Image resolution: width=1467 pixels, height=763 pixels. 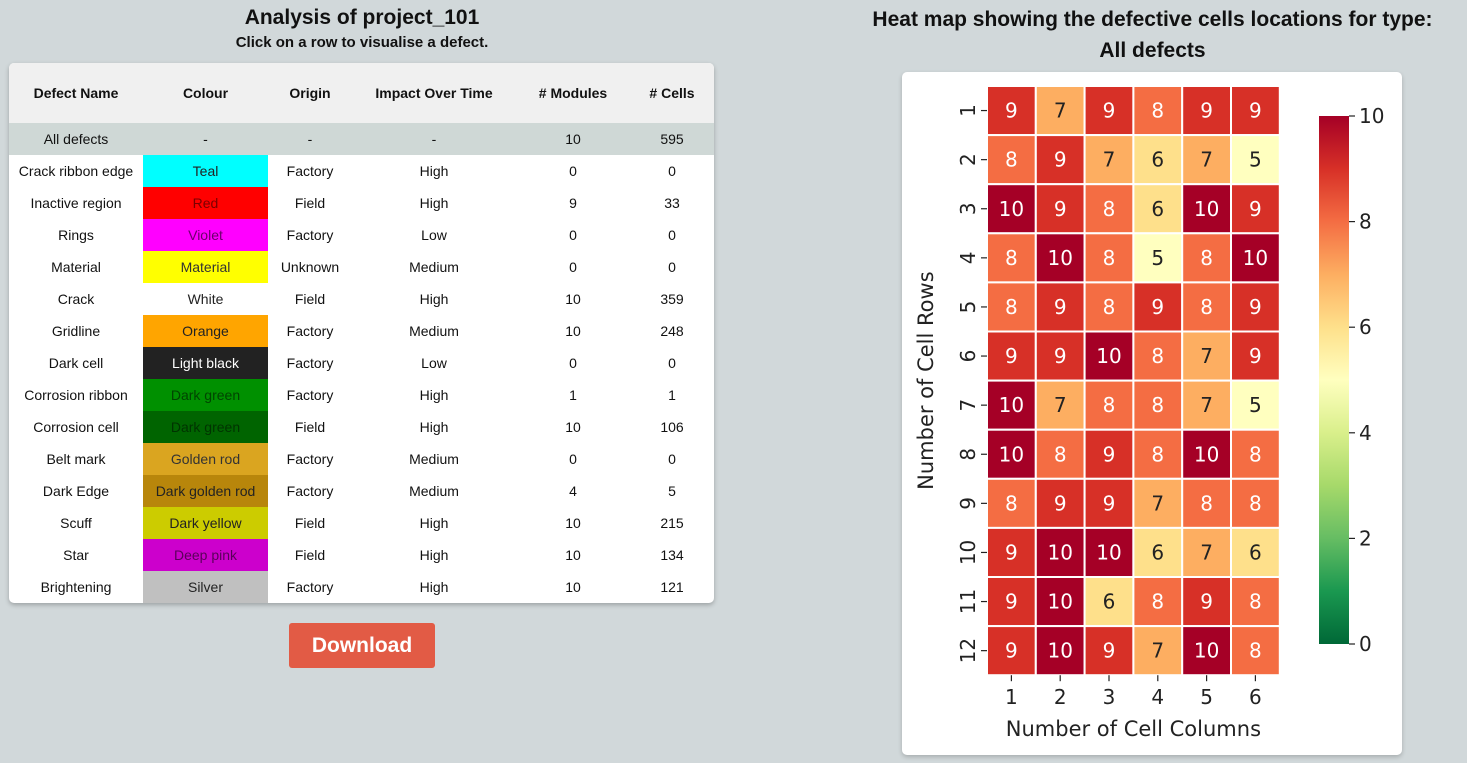 What do you see at coordinates (76, 427) in the screenshot?
I see `cell-defect-name: Corrosion cell` at bounding box center [76, 427].